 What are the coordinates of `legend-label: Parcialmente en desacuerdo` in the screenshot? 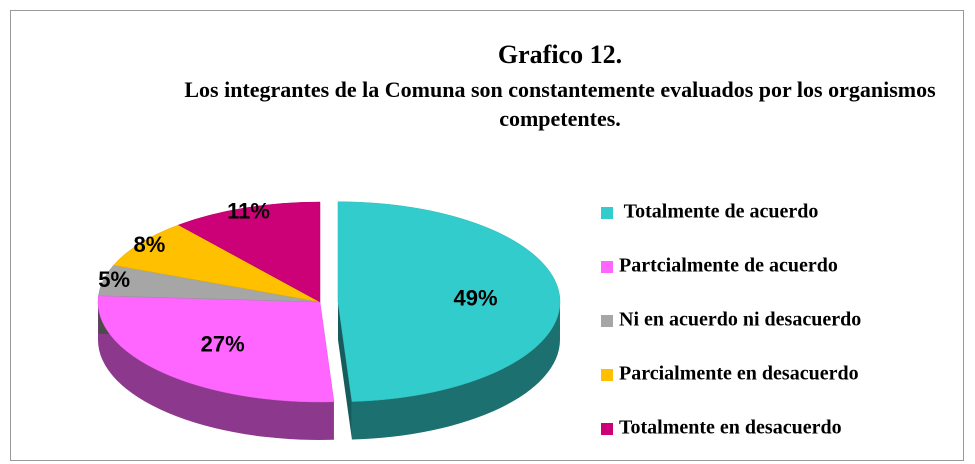 It's located at (739, 374).